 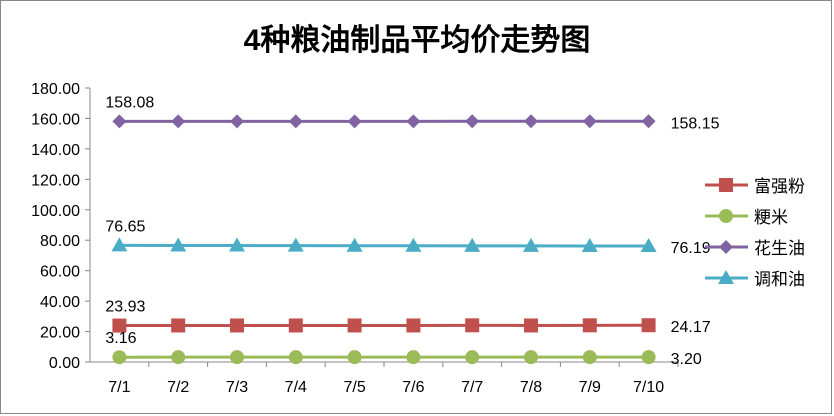 I want to click on x-tick-label: 7/4, so click(x=296, y=387).